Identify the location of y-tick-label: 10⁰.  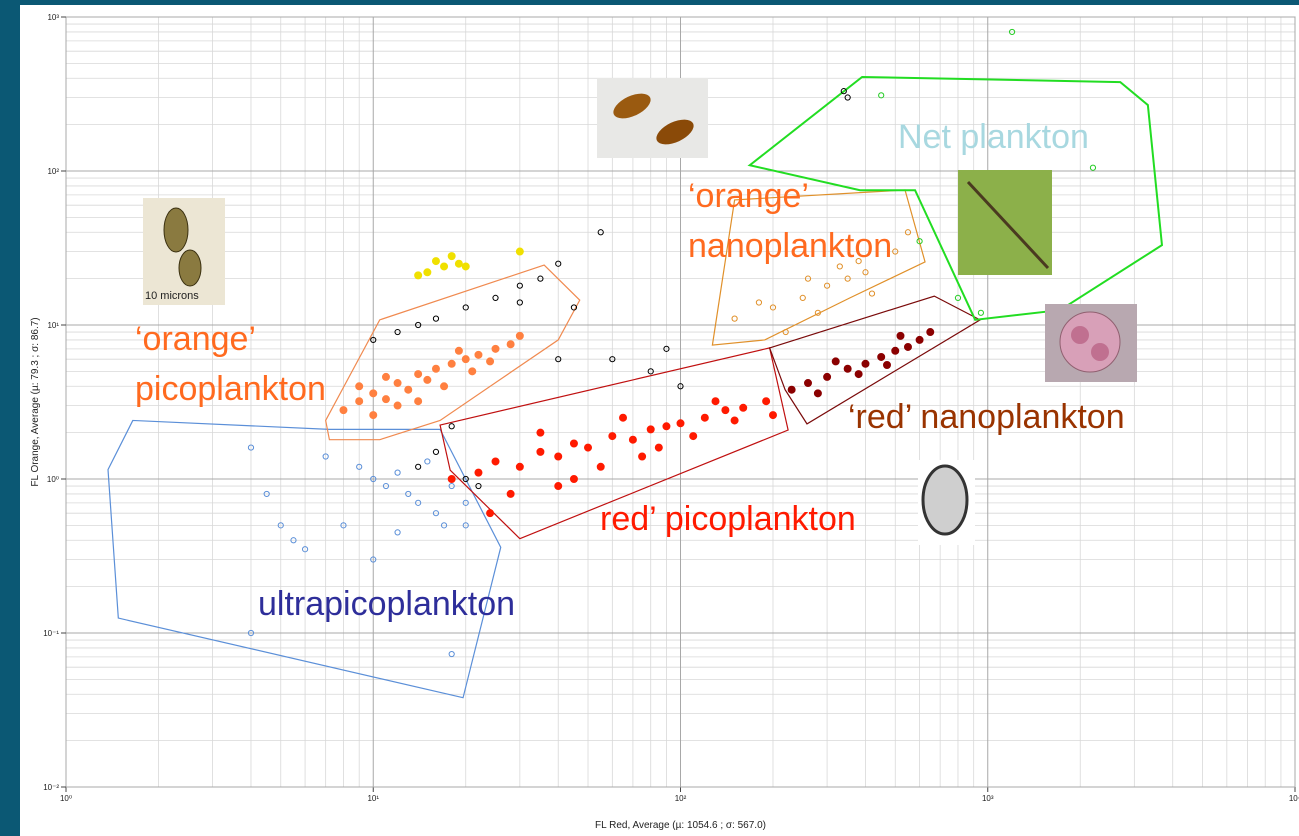
(53, 479).